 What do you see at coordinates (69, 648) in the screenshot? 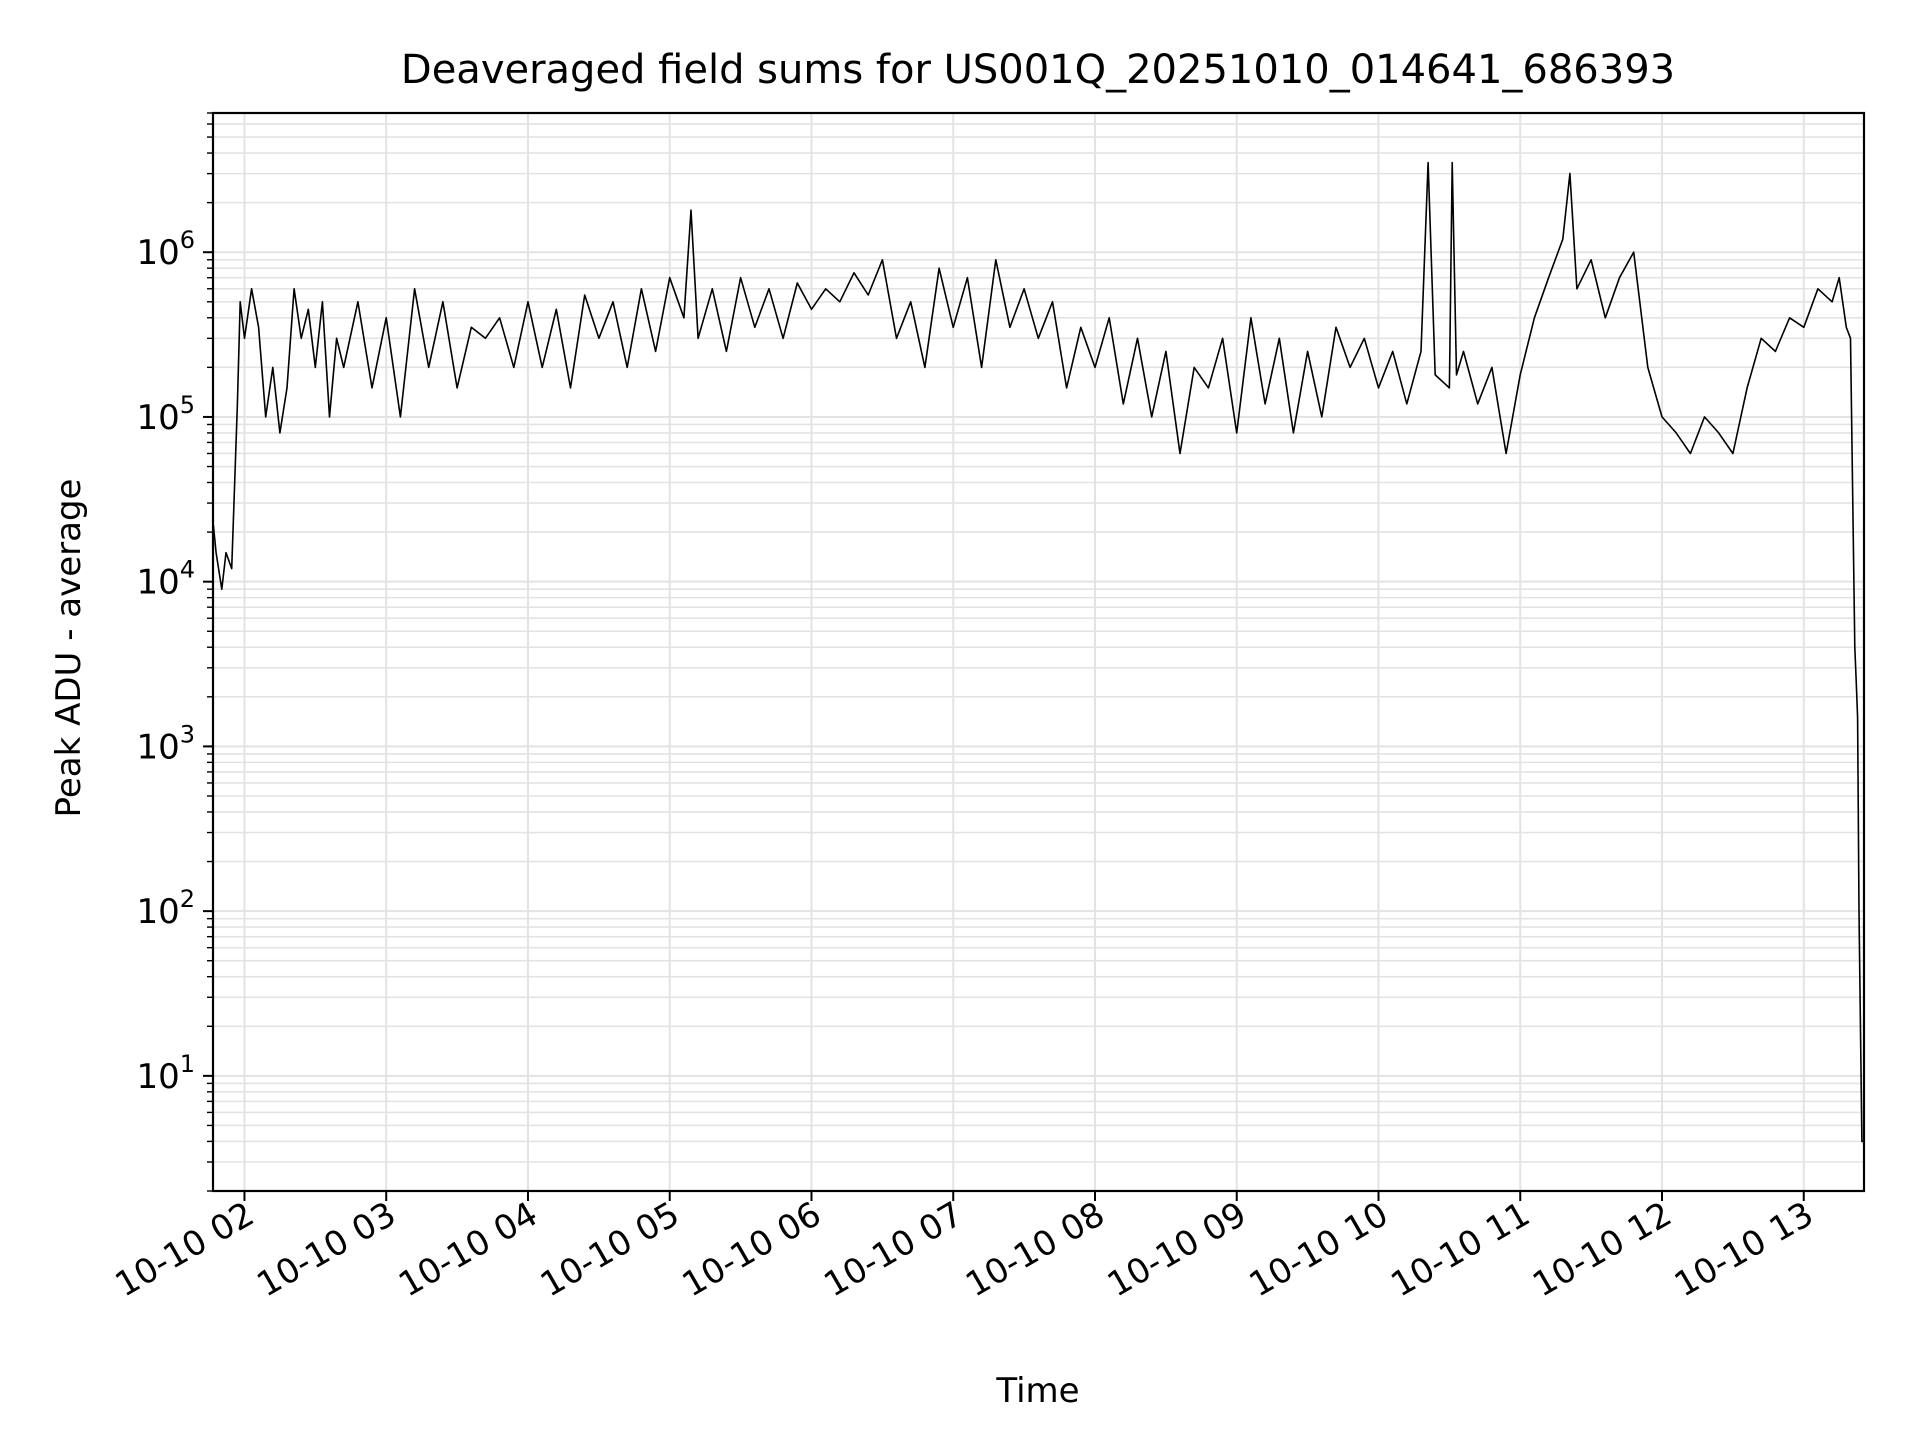
I see `y-axis-label: Peak ADU - average` at bounding box center [69, 648].